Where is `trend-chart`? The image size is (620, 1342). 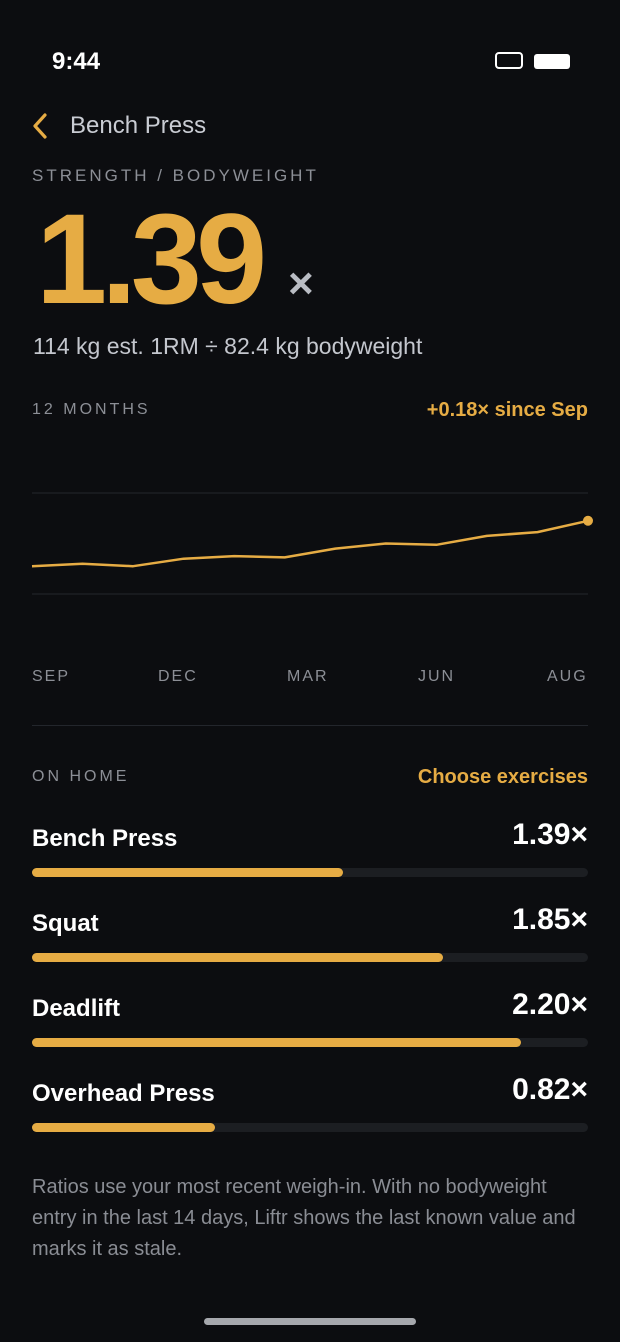
trend-chart is located at coordinates (312, 543).